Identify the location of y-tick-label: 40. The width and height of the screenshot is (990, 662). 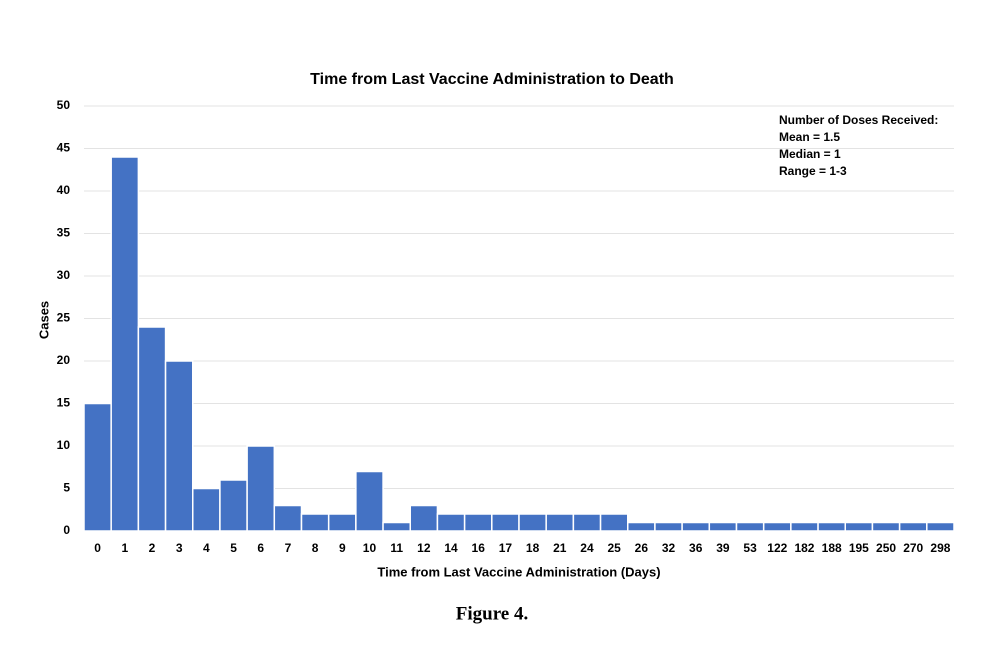
(64, 190).